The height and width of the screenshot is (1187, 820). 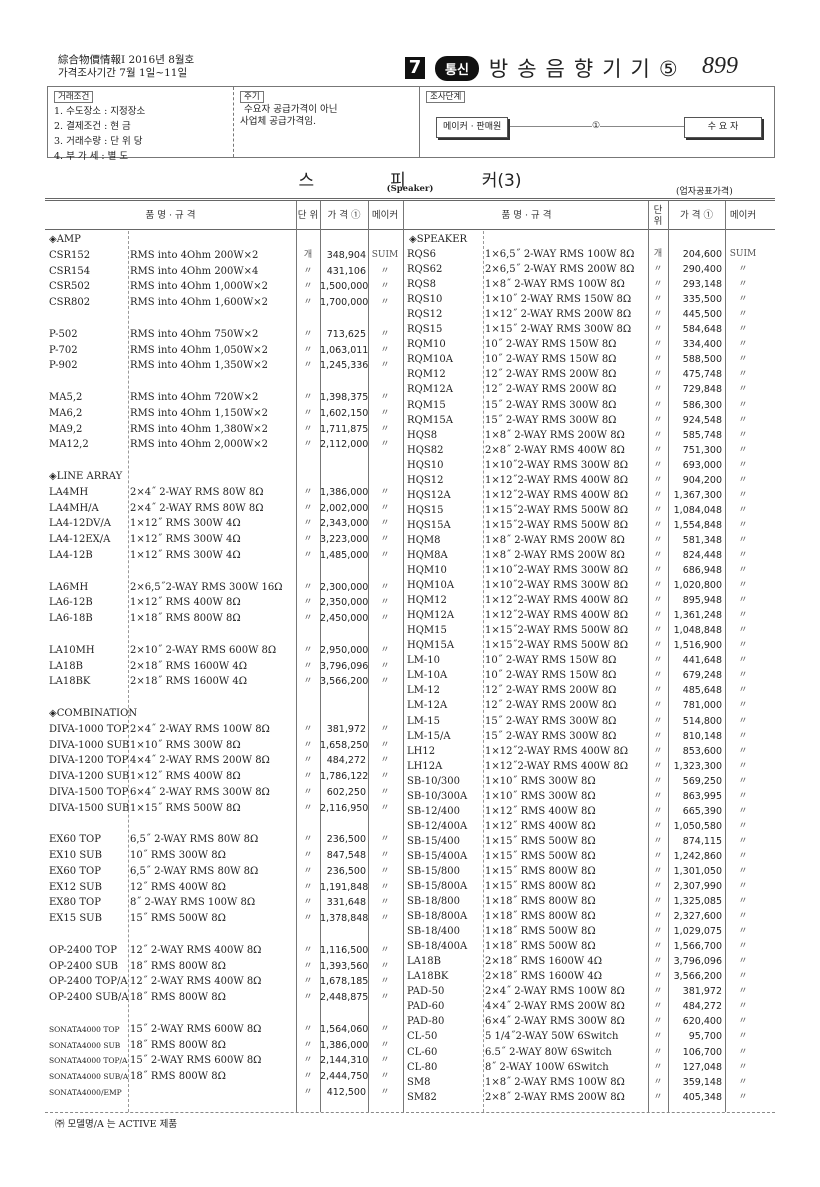 What do you see at coordinates (590, 991) in the screenshot?
I see `table-row: PAD-50 2×4˝ 2-WAY RMS 100W 8Ω 〃 381,972 〃` at bounding box center [590, 991].